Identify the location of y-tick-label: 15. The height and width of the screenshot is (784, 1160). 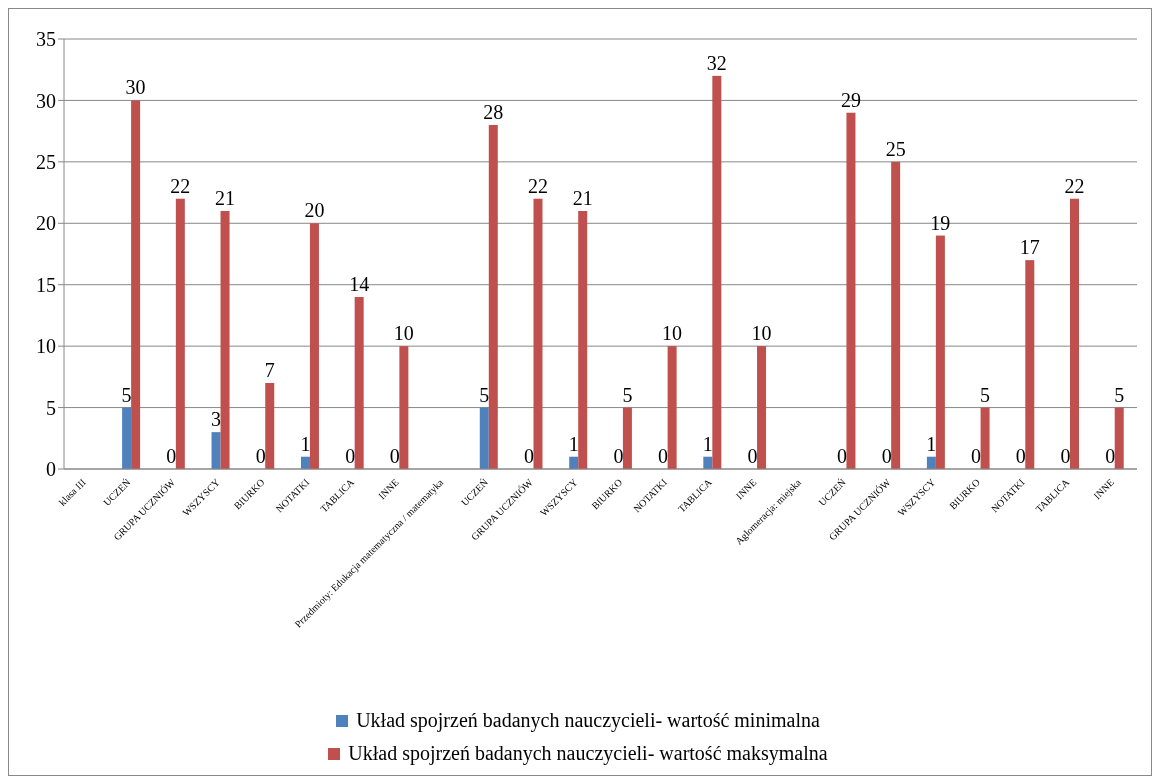
(46, 284).